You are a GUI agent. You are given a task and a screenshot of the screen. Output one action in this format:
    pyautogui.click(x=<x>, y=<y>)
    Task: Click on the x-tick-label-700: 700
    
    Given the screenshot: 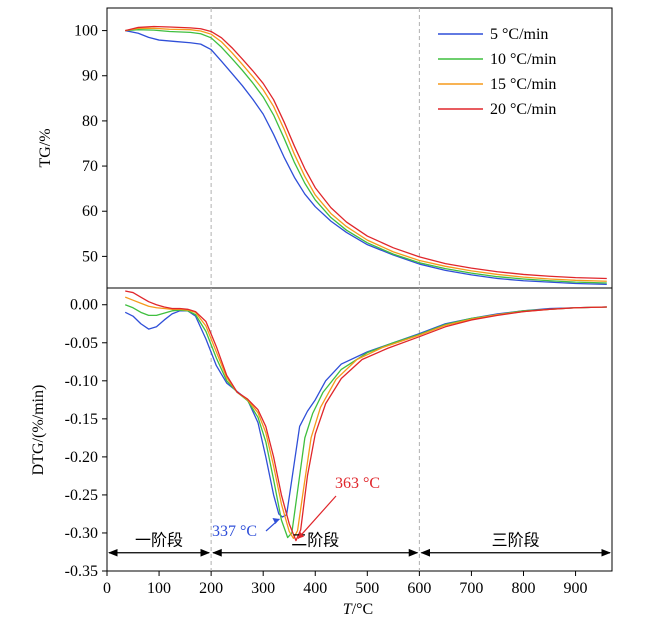 What is the action you would take?
    pyautogui.click(x=471, y=588)
    